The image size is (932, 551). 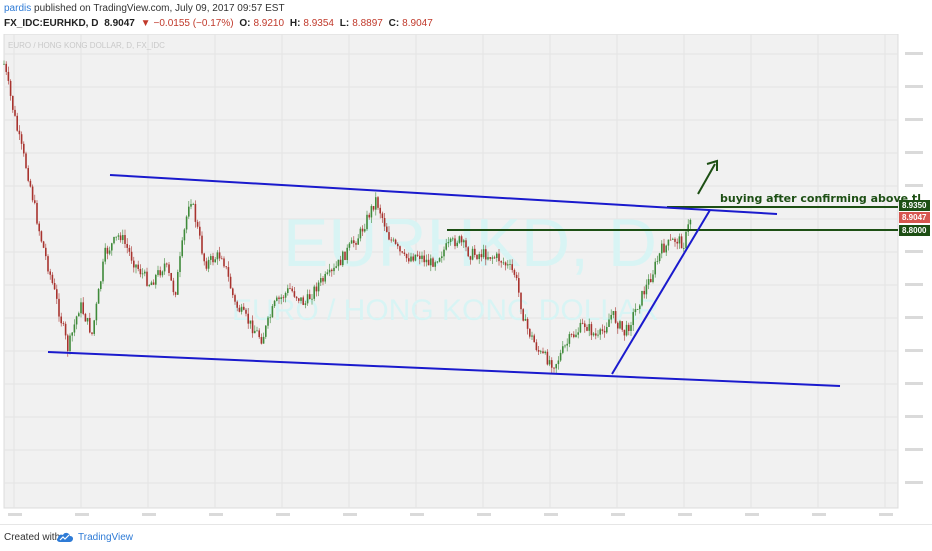 What do you see at coordinates (820, 198) in the screenshot?
I see `trade-annotation: buying after confirming above tl` at bounding box center [820, 198].